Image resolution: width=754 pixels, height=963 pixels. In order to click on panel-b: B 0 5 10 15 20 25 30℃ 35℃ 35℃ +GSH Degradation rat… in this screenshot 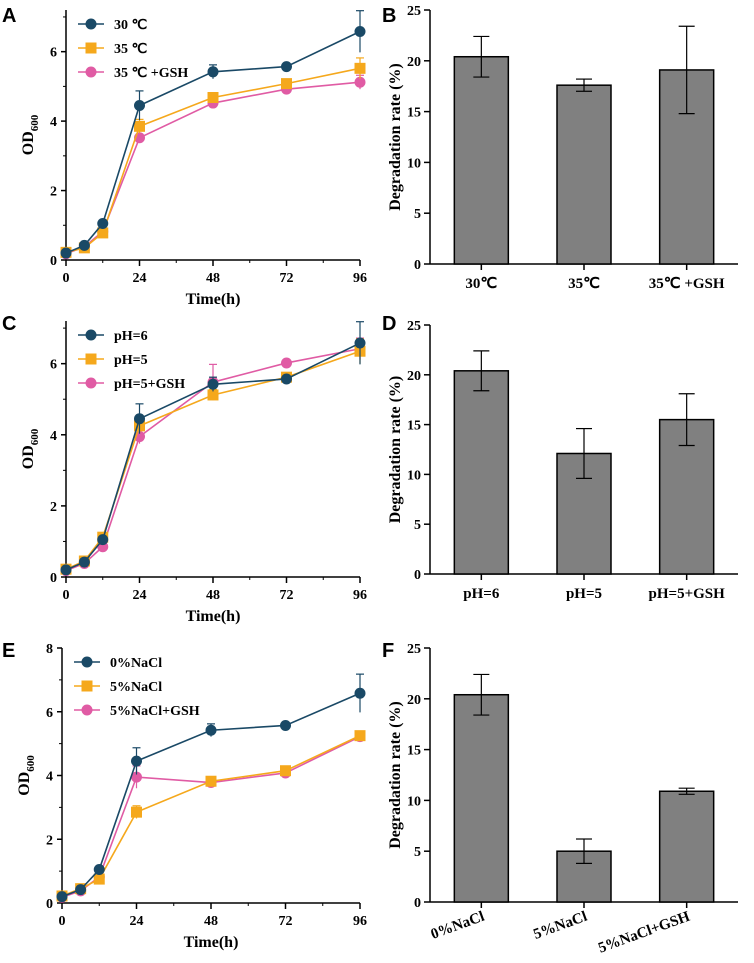, I will do `click(560, 148)`.